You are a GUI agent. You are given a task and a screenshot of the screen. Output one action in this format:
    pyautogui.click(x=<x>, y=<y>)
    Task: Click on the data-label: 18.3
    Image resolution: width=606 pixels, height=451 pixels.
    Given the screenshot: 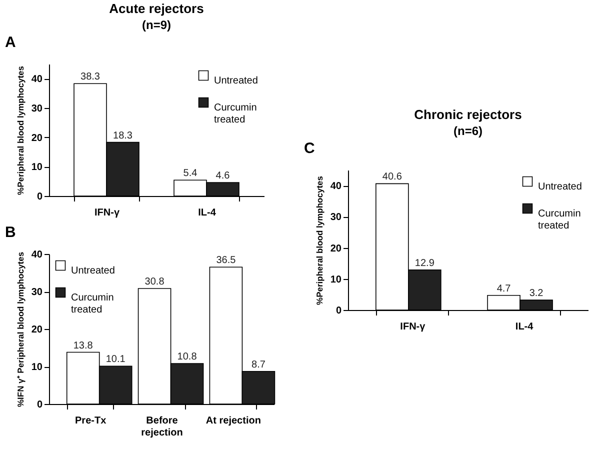 What is the action you would take?
    pyautogui.click(x=123, y=136)
    